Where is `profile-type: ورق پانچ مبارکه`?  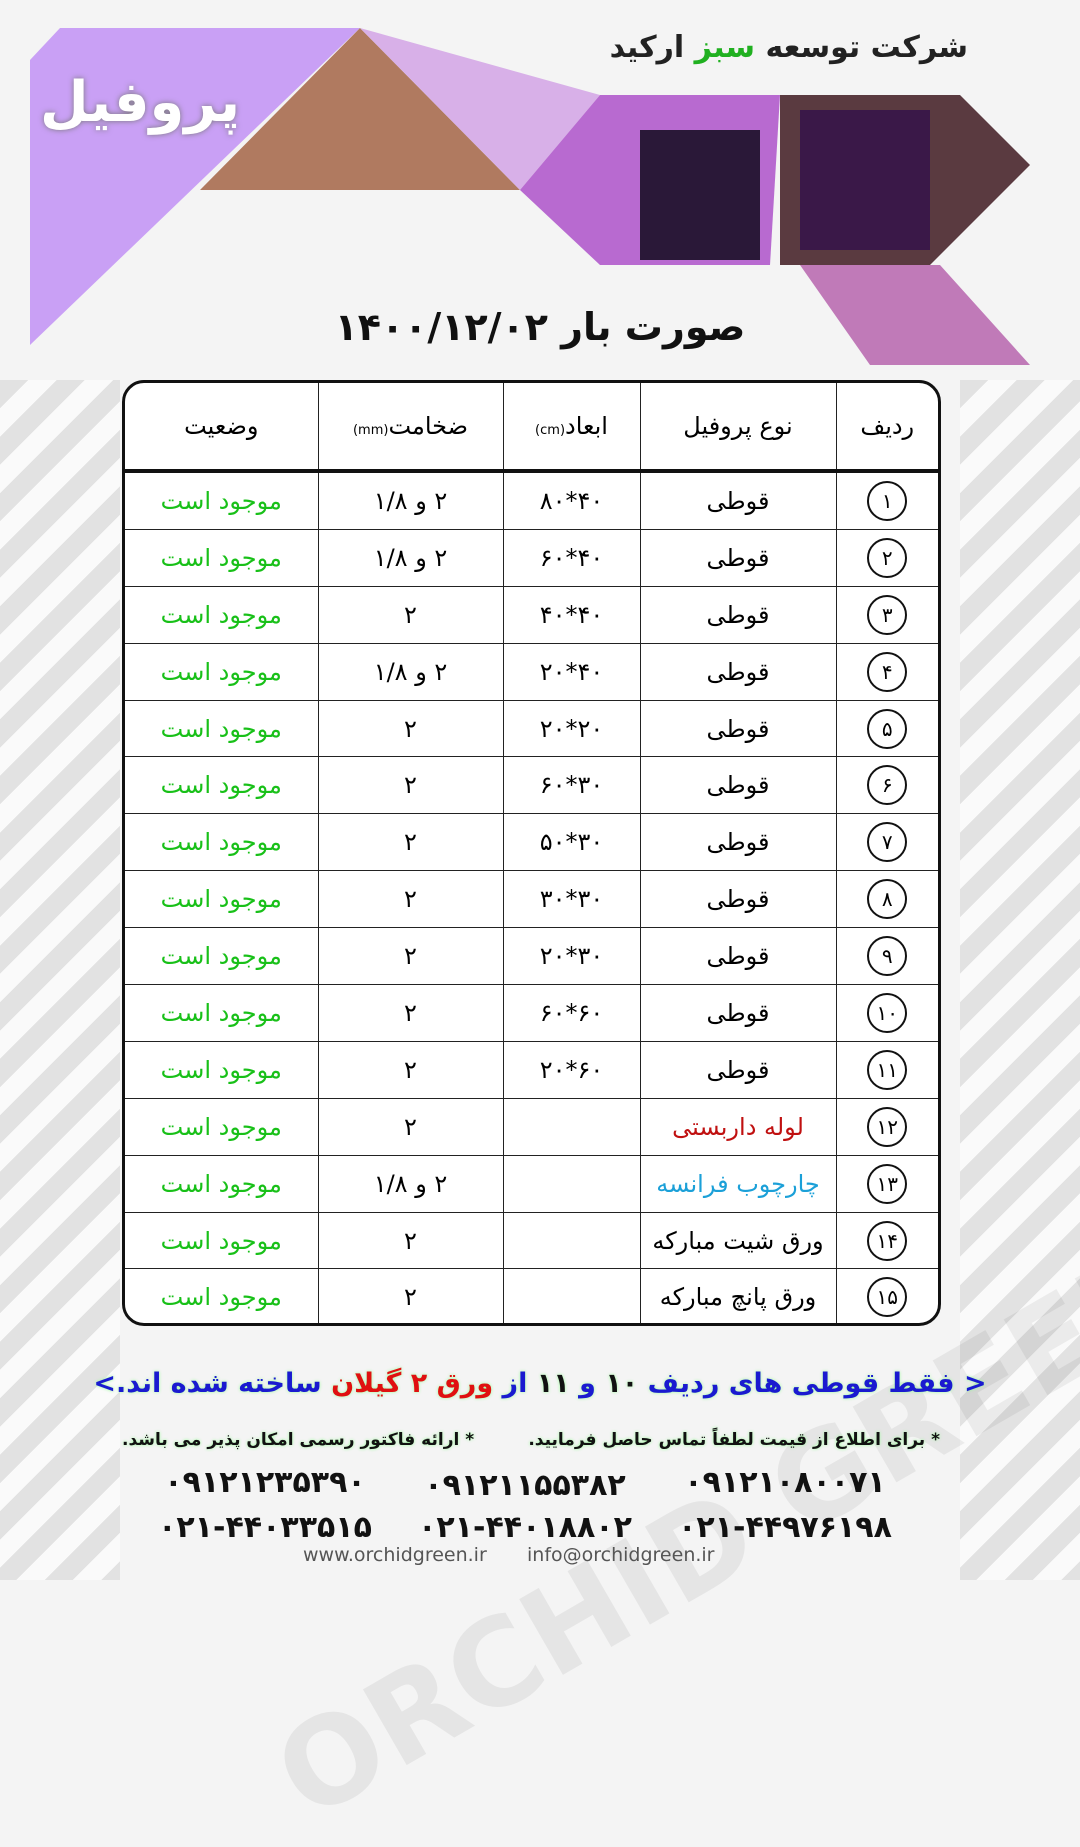 profile-type: ورق پانچ مبارکه is located at coordinates (738, 1295).